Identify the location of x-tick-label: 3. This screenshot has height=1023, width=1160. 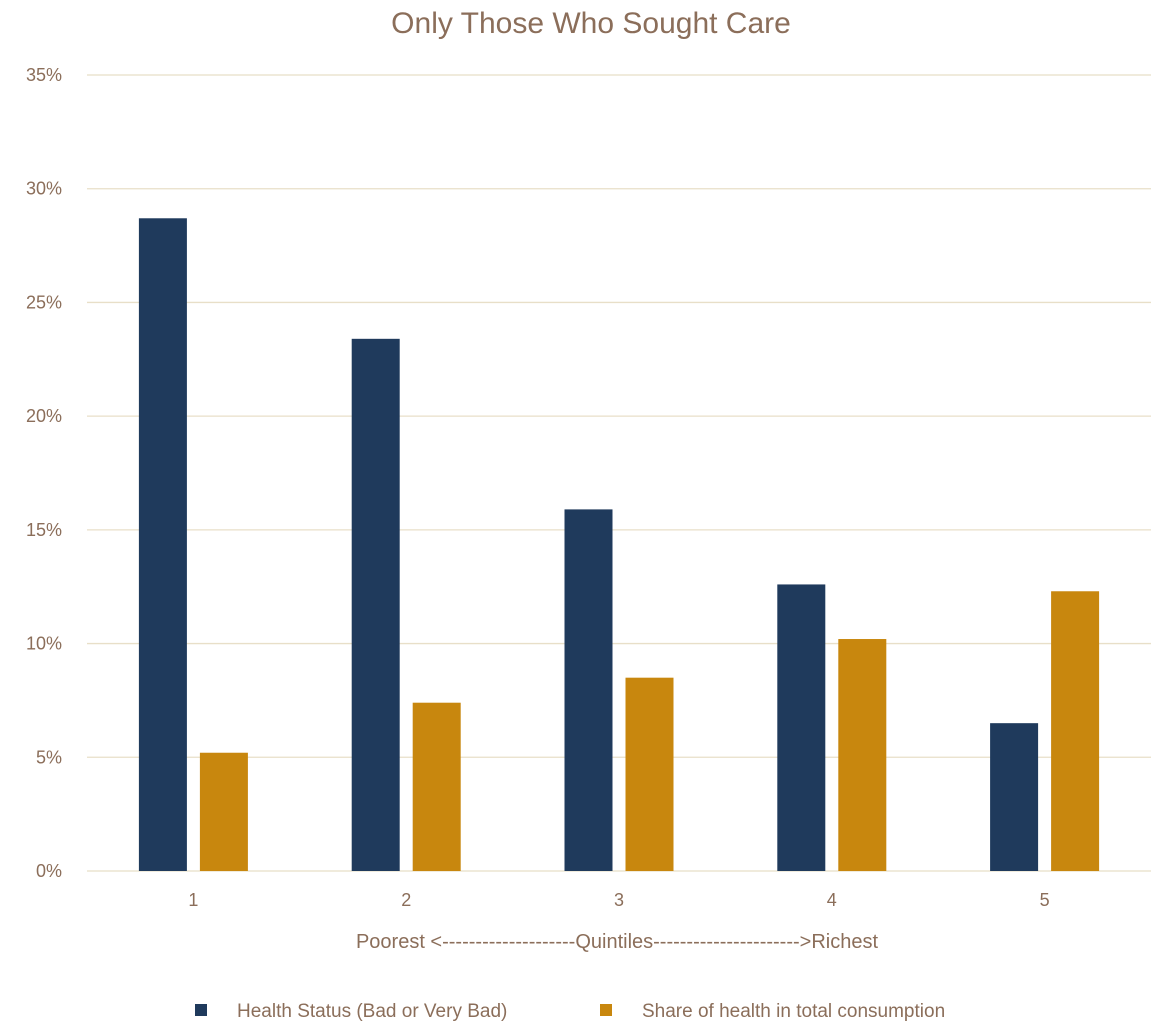
(619, 900).